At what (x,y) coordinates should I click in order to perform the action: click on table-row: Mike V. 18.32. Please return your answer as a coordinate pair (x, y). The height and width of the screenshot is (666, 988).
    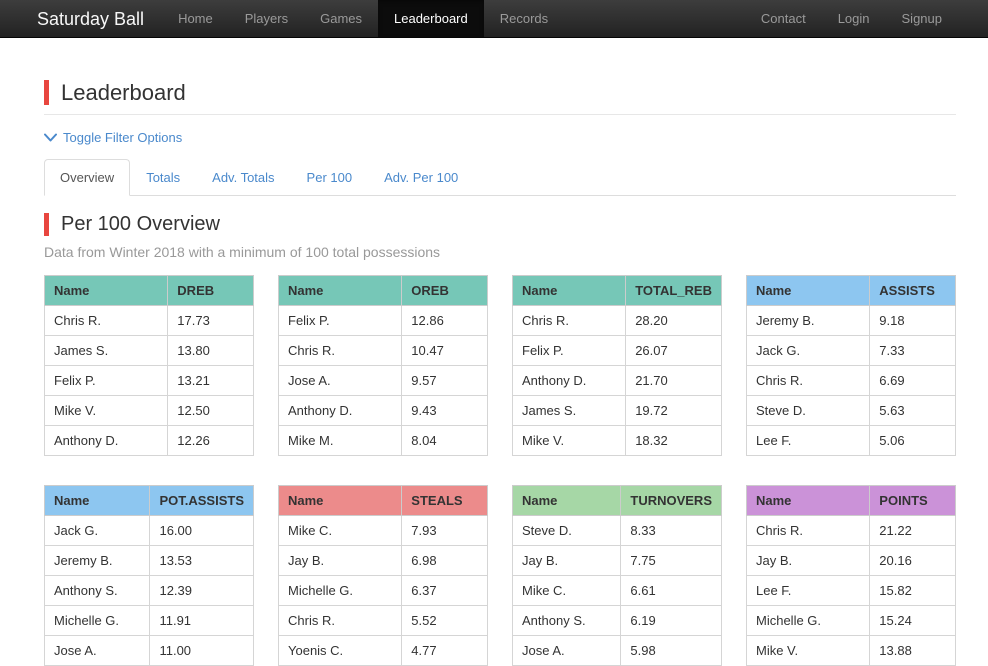
    Looking at the image, I should click on (616, 441).